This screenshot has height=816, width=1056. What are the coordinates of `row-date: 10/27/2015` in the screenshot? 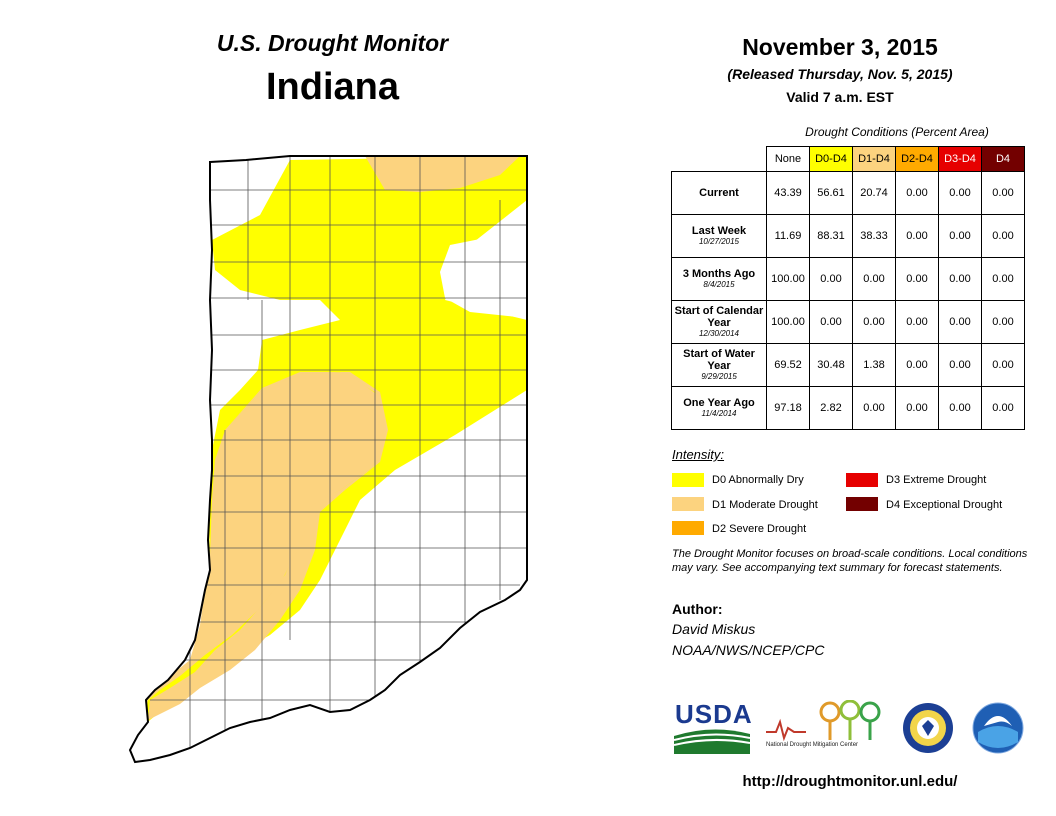 It's located at (719, 241).